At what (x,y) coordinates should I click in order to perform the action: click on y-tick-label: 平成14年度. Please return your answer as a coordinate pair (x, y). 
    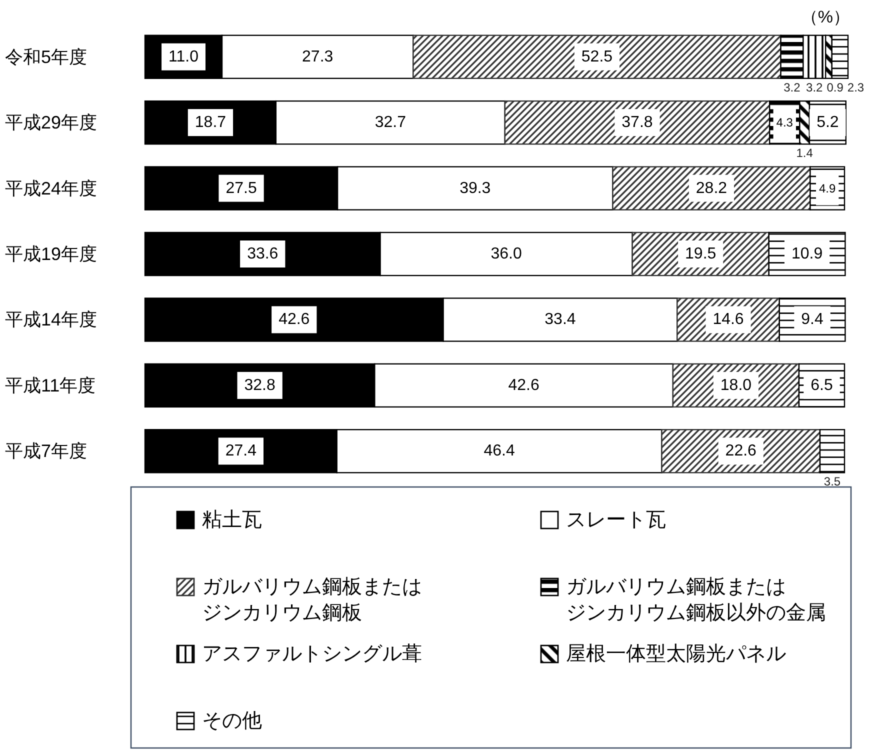
    Looking at the image, I should click on (51, 320).